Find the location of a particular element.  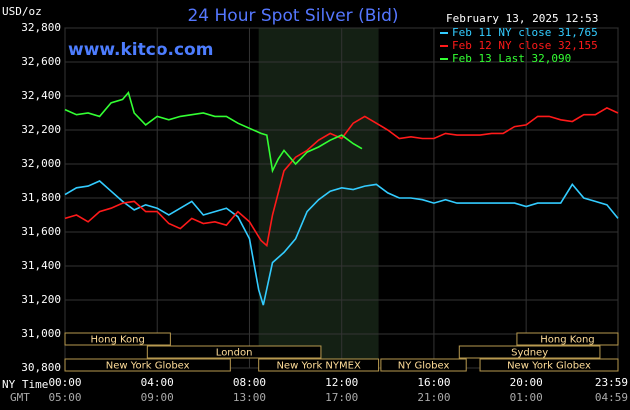

timestamp: February 13, 2025 12:53 is located at coordinates (522, 18).